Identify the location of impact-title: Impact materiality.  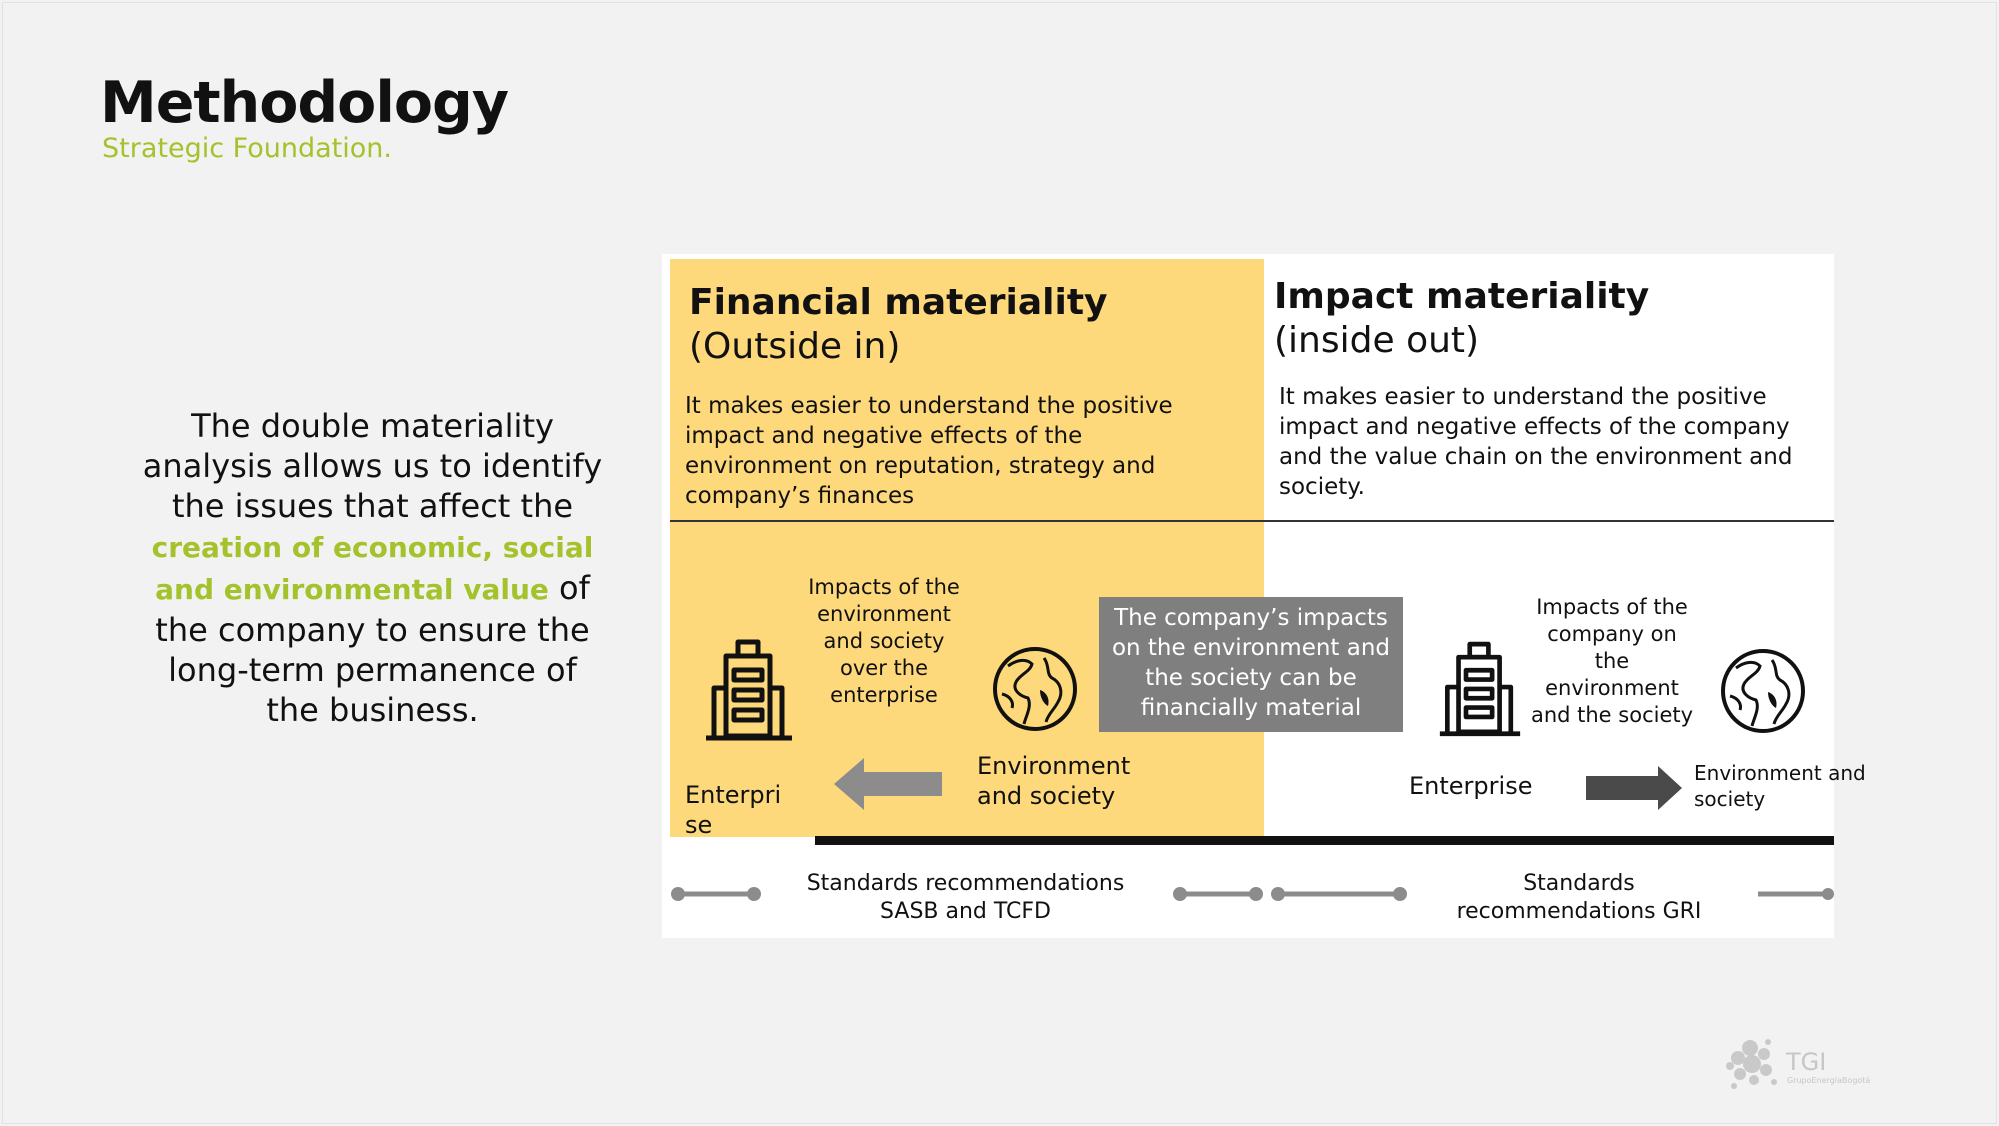
(1462, 296).